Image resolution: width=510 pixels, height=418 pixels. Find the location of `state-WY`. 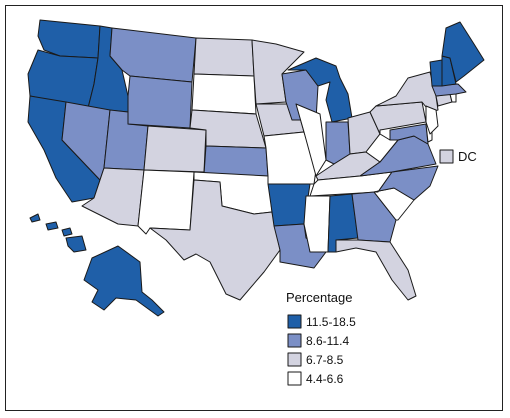

state-WY is located at coordinates (160, 102).